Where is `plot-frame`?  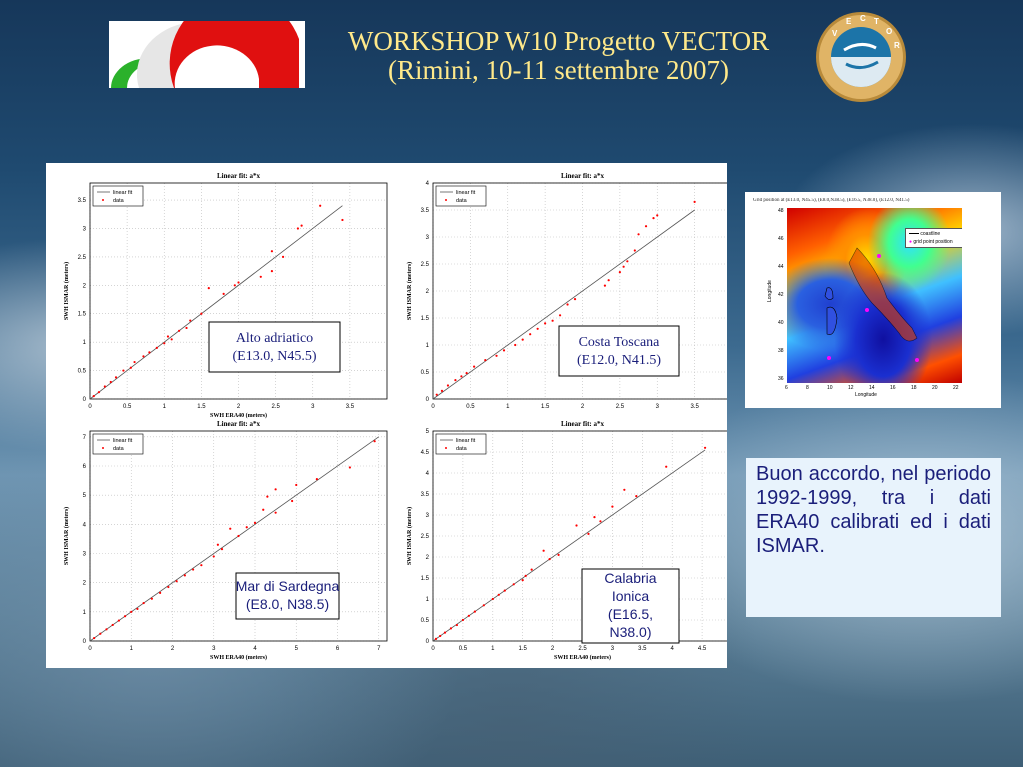 plot-frame is located at coordinates (238, 291).